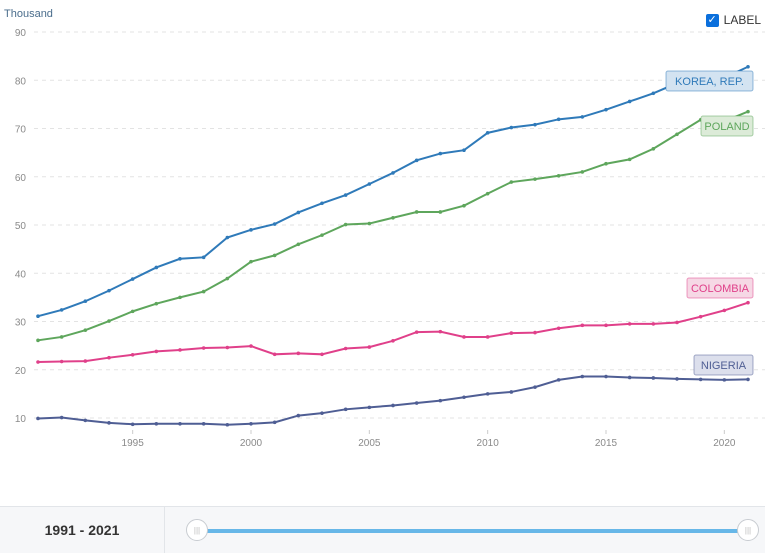 This screenshot has height=553, width=765. Describe the element at coordinates (742, 20) in the screenshot. I see `label-toggle-text: LABEL` at that location.